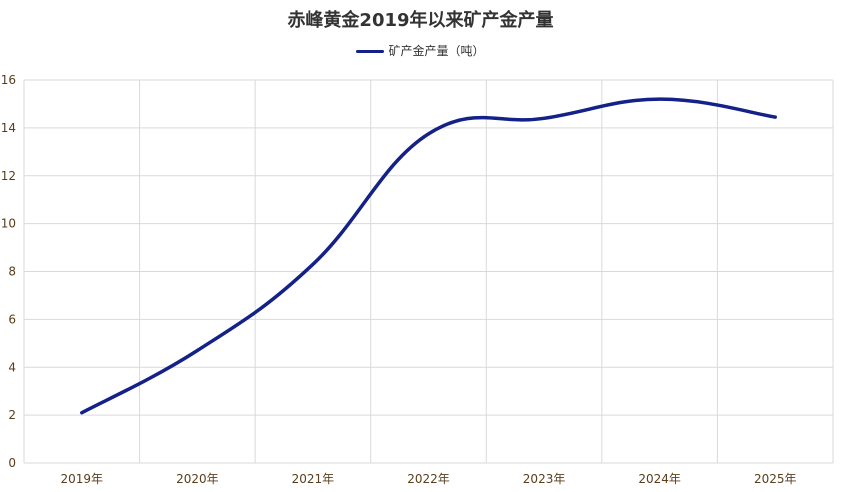 This screenshot has width=841, height=492. I want to click on y-tick-label: 10, so click(8, 224).